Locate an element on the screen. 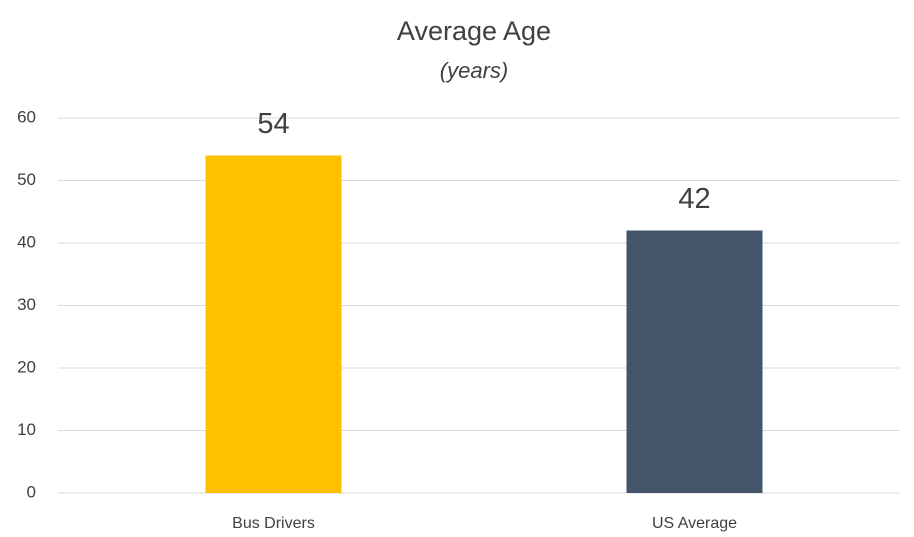 The width and height of the screenshot is (914, 537). y-tick-label: 50 is located at coordinates (26, 179).